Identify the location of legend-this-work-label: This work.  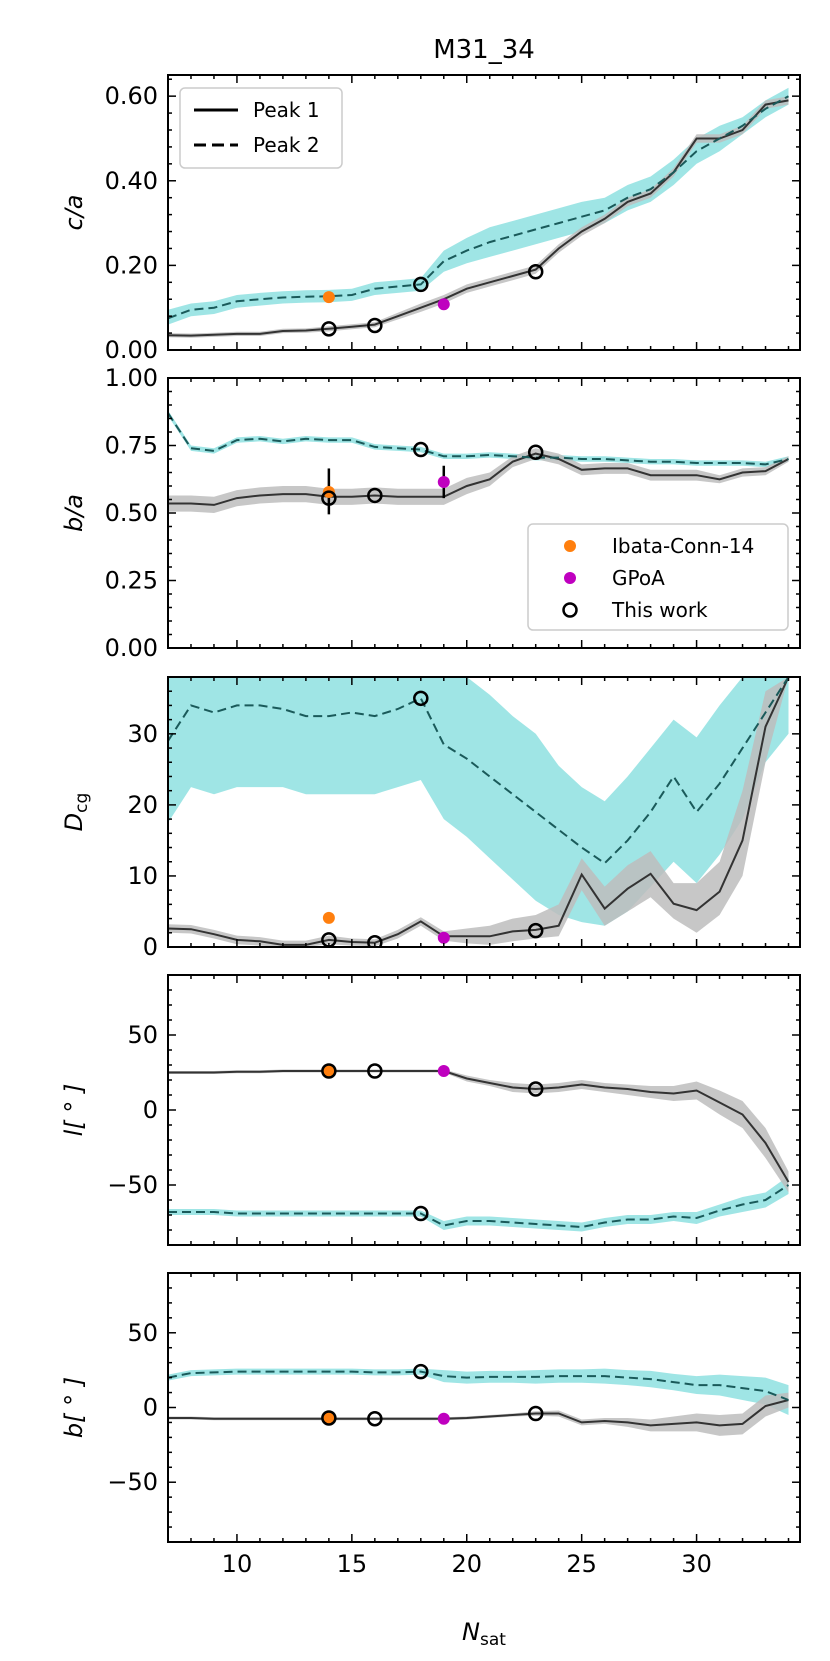
(659, 610).